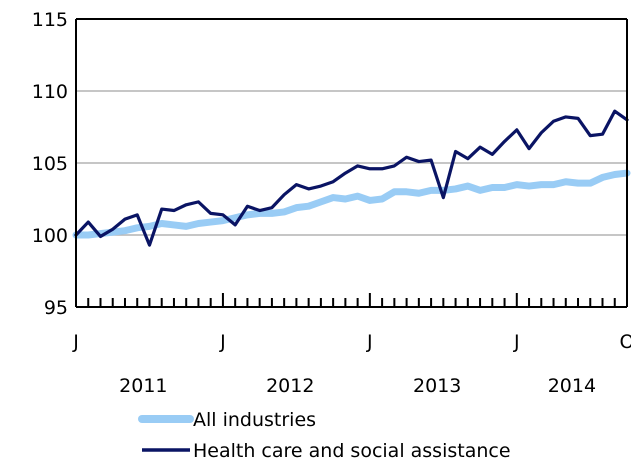 The height and width of the screenshot is (464, 631). What do you see at coordinates (56, 308) in the screenshot?
I see `y-tick-label-95: 95` at bounding box center [56, 308].